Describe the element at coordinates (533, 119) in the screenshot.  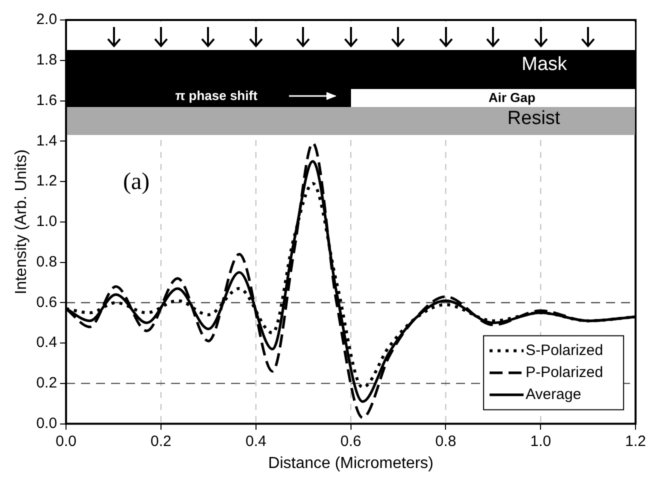
I see `annotation: Resist` at that location.